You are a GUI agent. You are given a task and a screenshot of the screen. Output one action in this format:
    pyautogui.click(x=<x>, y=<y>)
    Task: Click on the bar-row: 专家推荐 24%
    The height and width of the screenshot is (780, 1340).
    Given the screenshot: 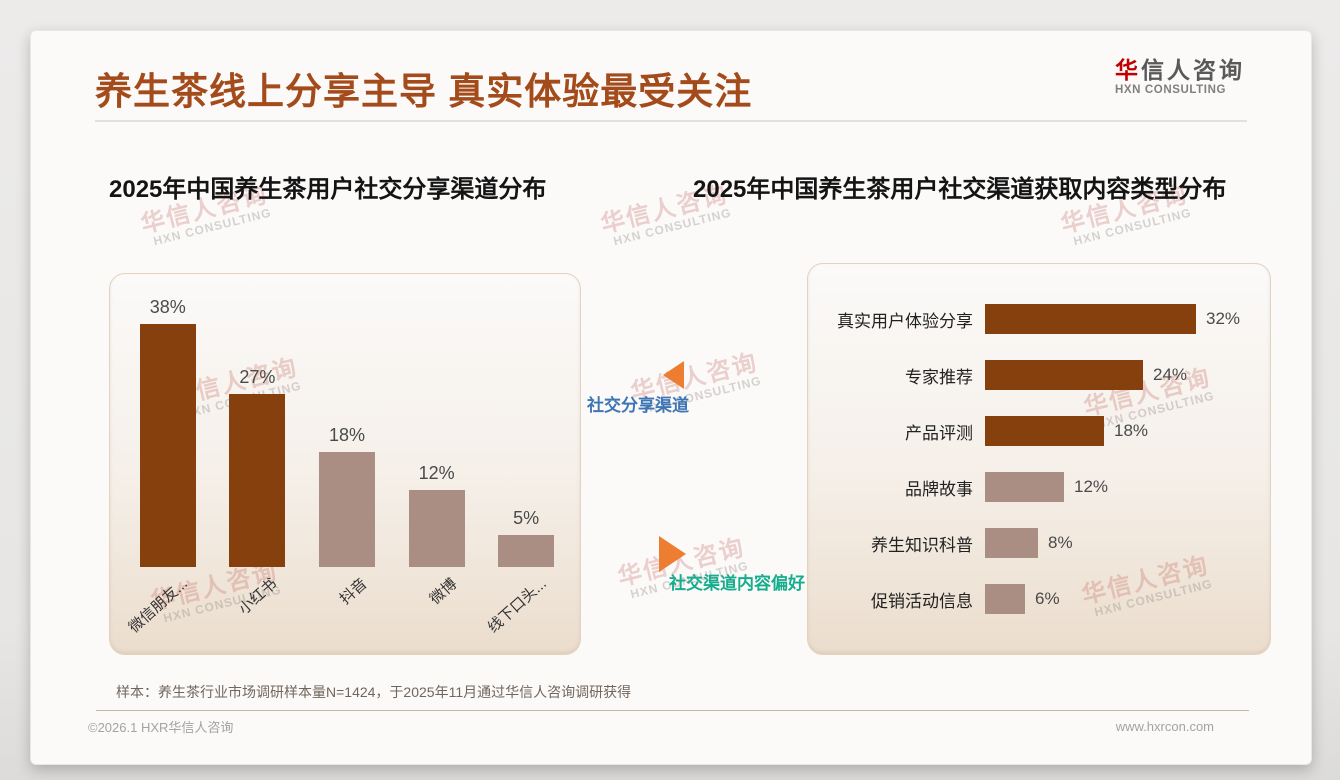 What is the action you would take?
    pyautogui.click(x=1038, y=375)
    